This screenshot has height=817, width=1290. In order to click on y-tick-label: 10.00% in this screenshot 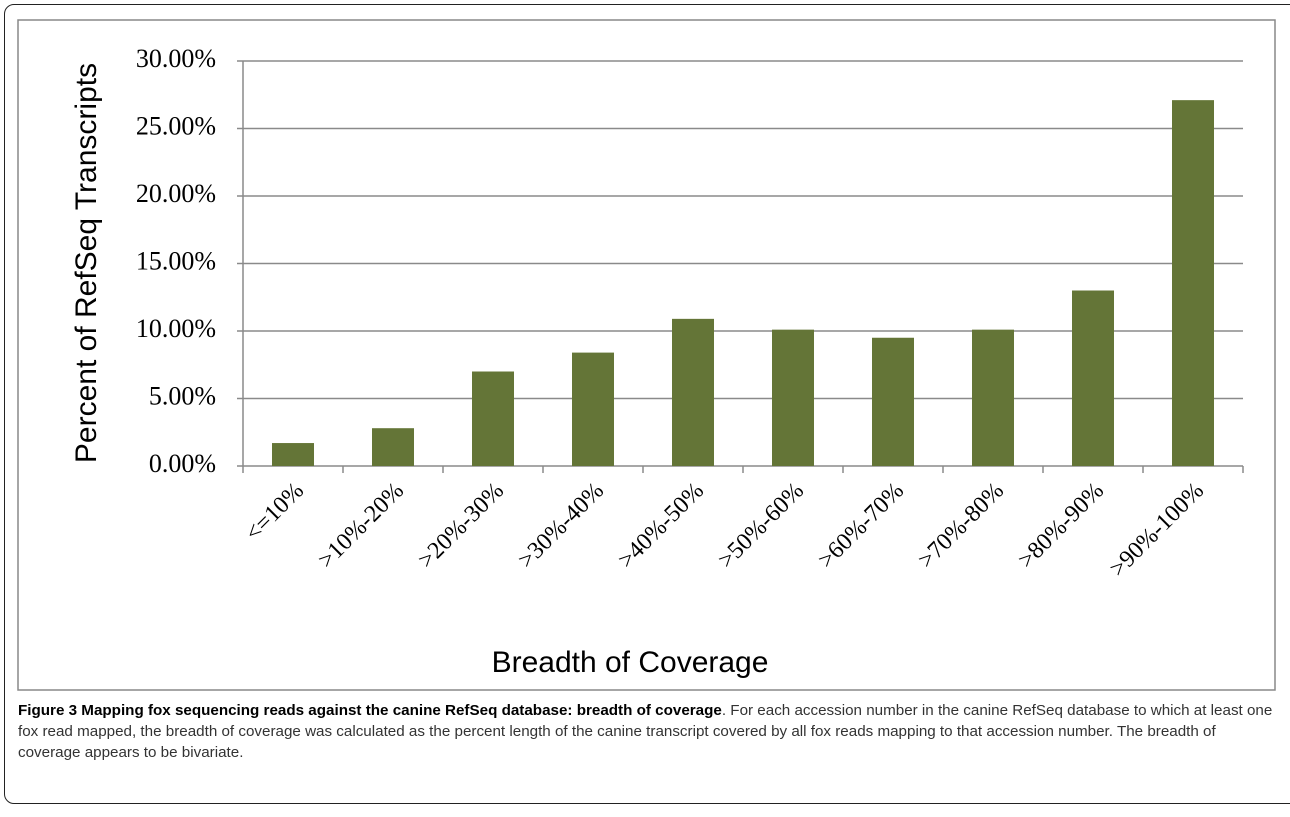, I will do `click(176, 328)`.